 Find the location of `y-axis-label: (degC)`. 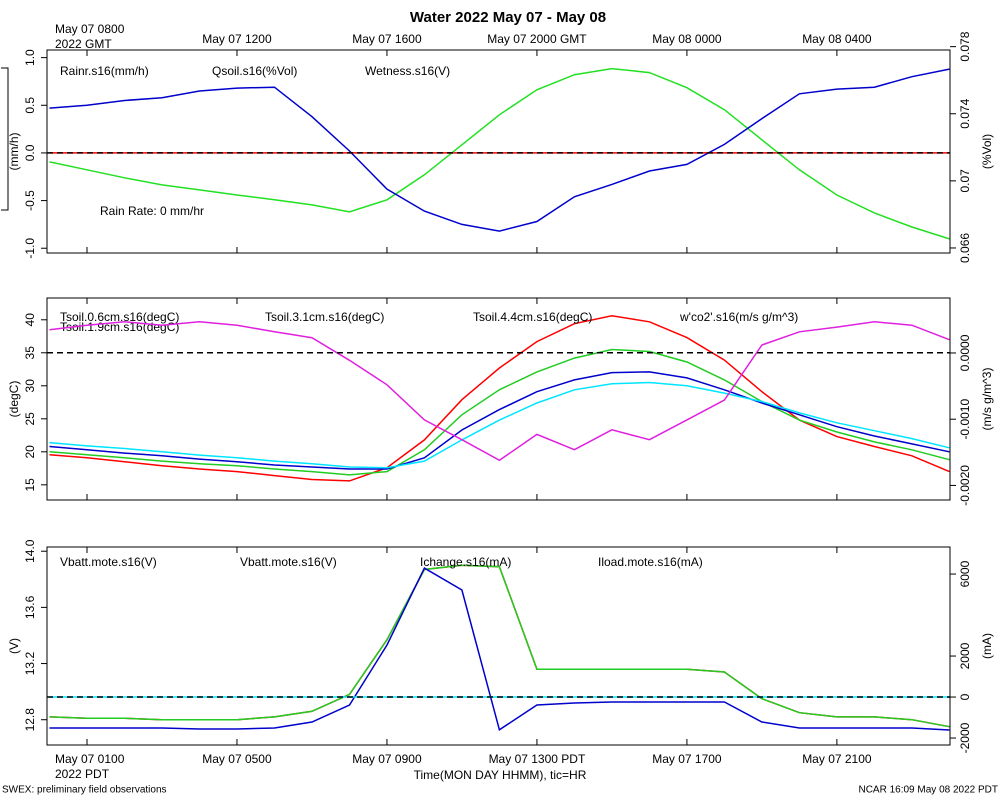

y-axis-label: (degC) is located at coordinates (14, 399).